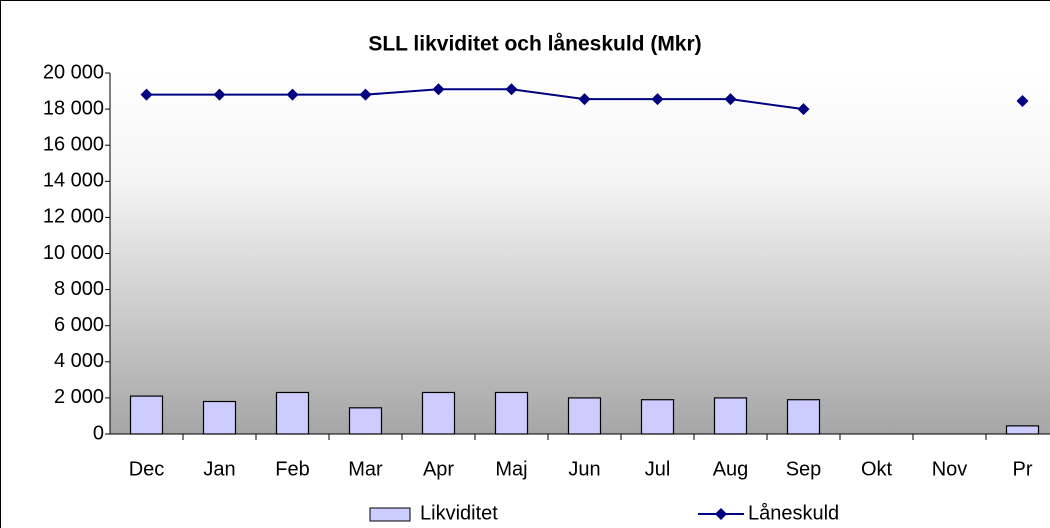  I want to click on legend-swatch, so click(390, 514).